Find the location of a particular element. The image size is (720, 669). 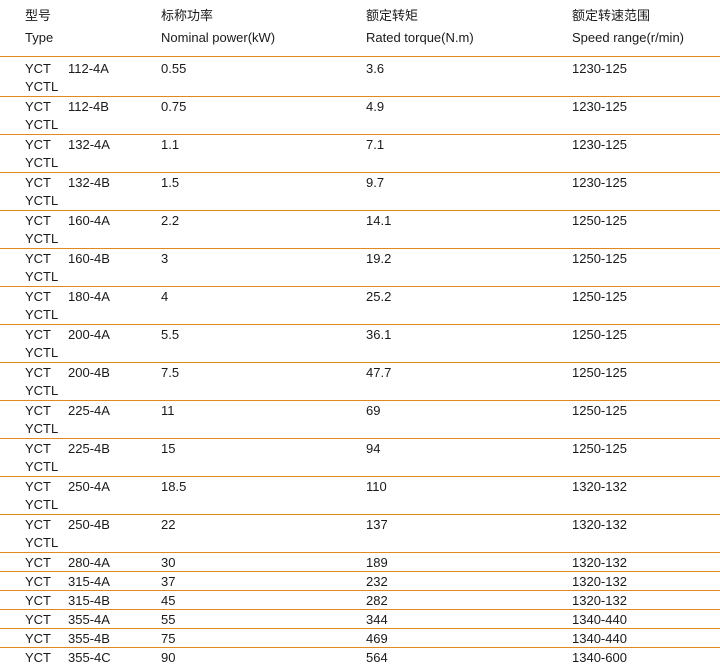

cell-model: 355-4C is located at coordinates (89, 657).